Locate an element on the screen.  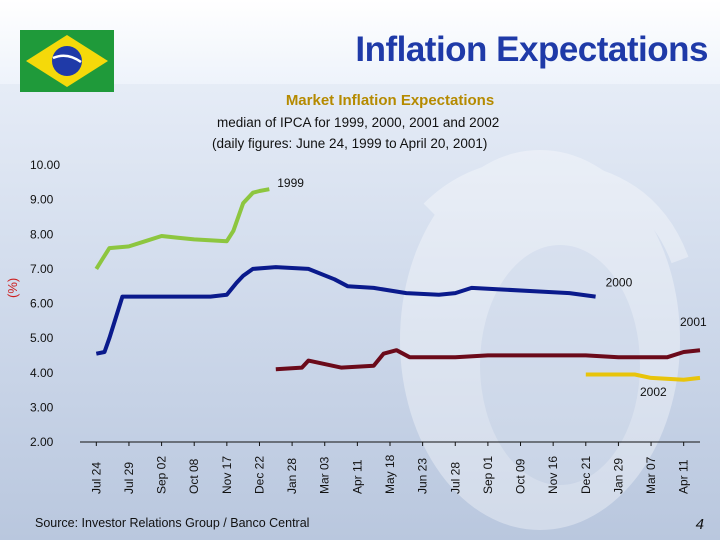
y-tick-label: 4.00 is located at coordinates (42, 373).